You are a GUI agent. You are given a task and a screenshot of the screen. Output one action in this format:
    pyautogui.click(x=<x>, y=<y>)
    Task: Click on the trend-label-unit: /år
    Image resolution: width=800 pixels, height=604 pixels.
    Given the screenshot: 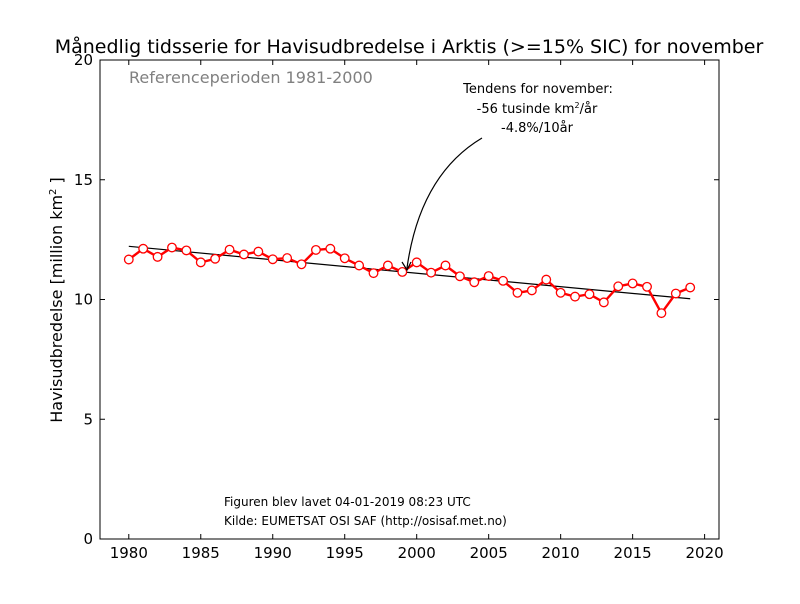 What is the action you would take?
    pyautogui.click(x=589, y=109)
    